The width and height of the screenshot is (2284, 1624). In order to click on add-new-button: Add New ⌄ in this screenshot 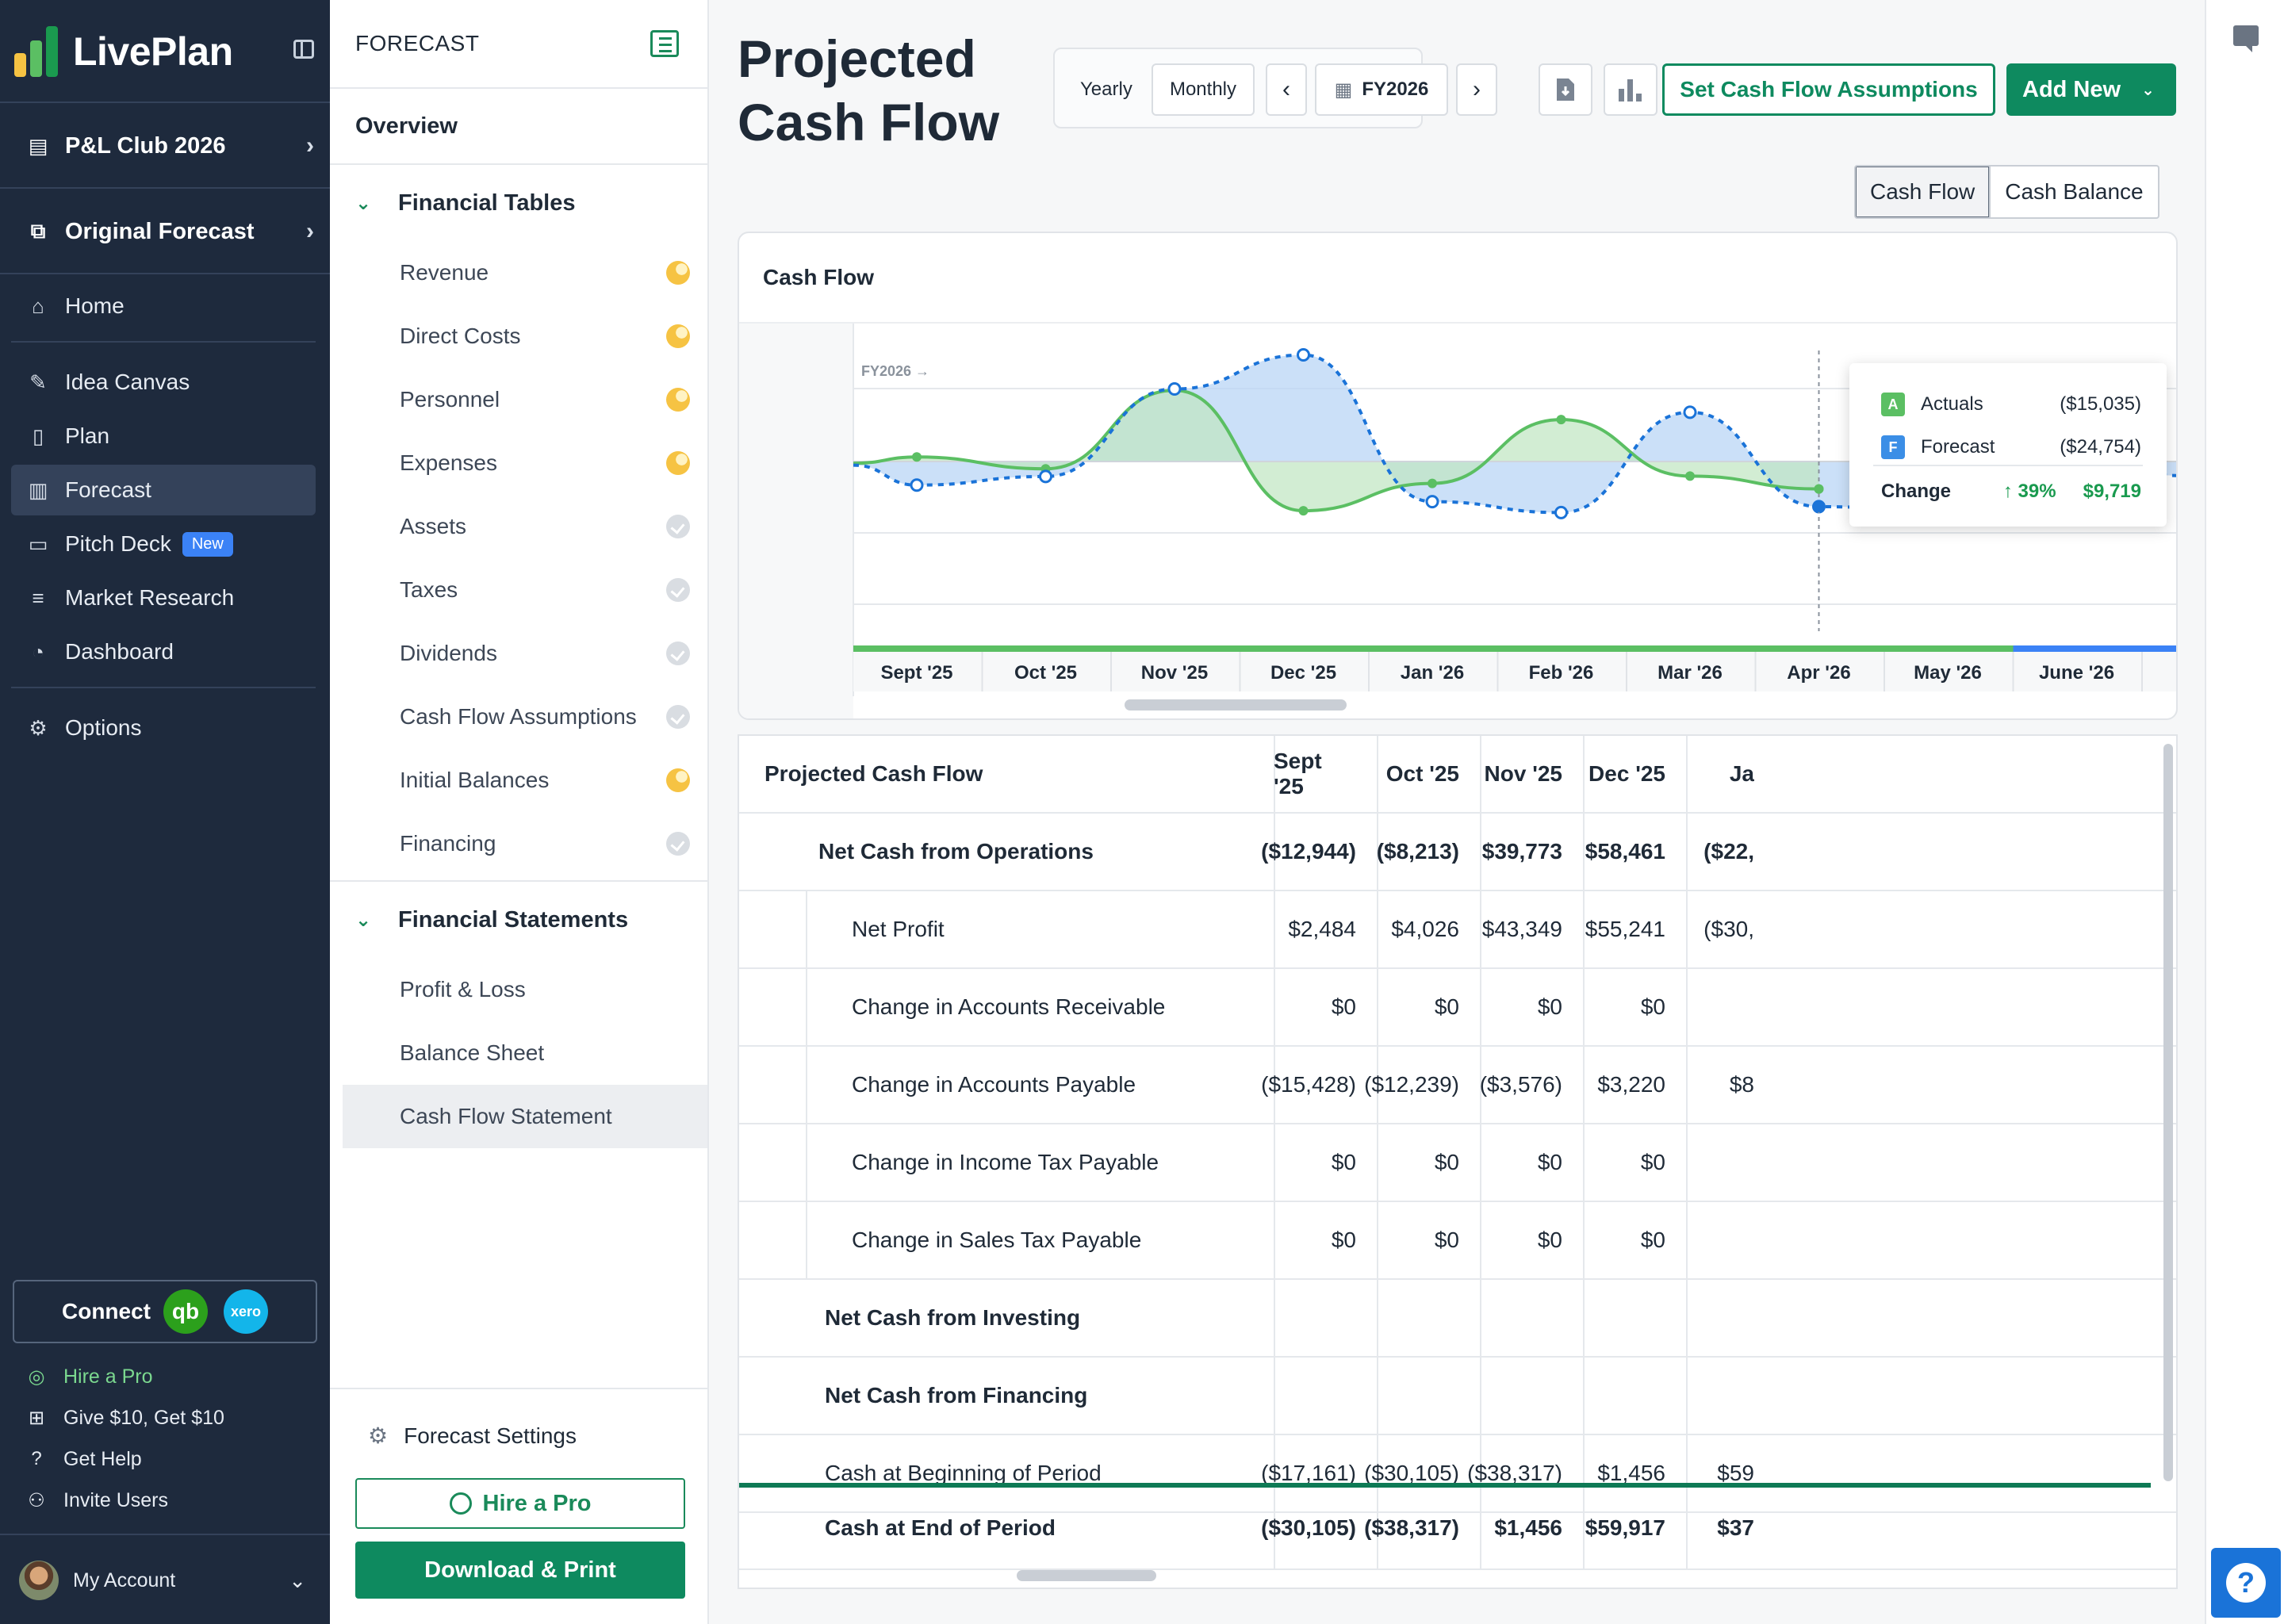, I will do `click(2091, 89)`.